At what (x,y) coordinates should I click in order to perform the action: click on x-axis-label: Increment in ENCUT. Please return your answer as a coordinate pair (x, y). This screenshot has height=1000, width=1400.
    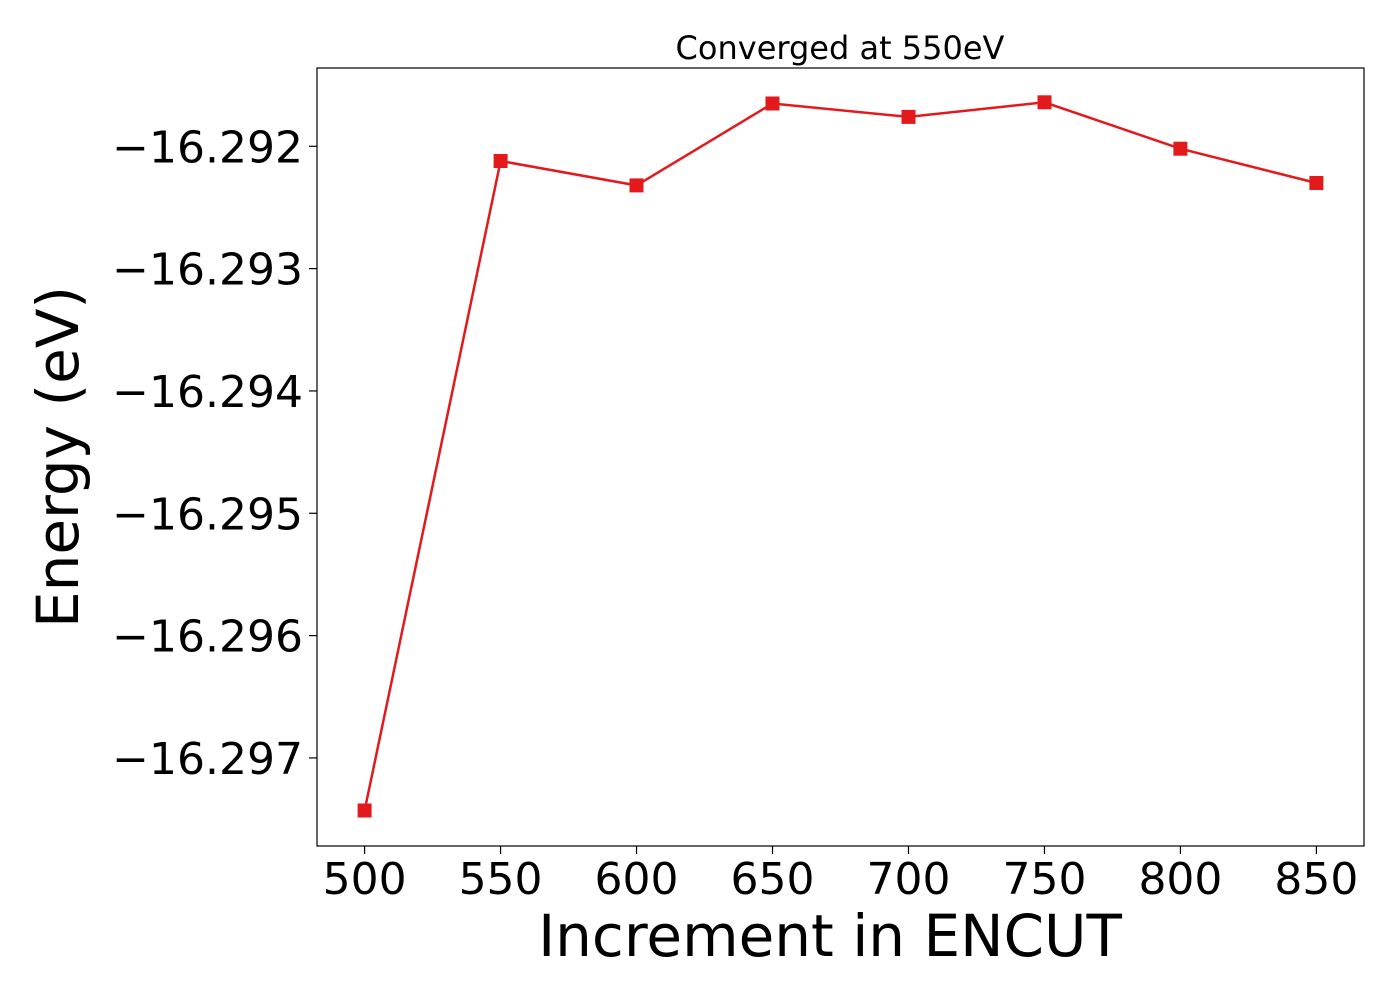
    Looking at the image, I should click on (830, 936).